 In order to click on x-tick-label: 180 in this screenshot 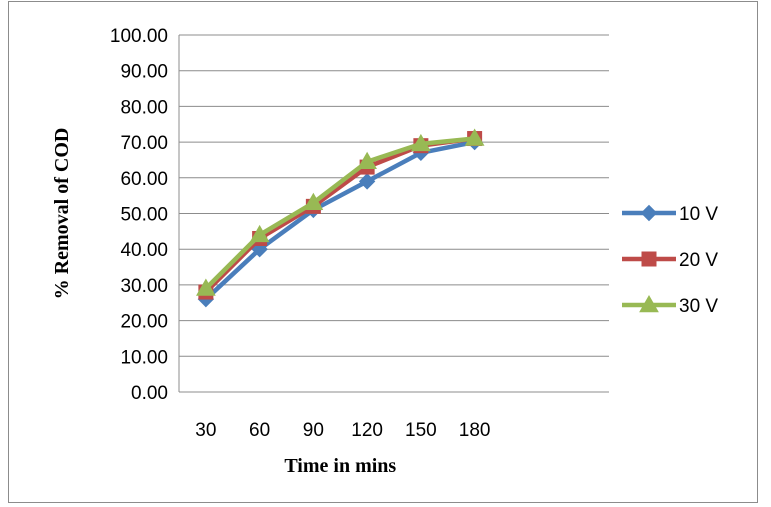, I will do `click(475, 430)`.